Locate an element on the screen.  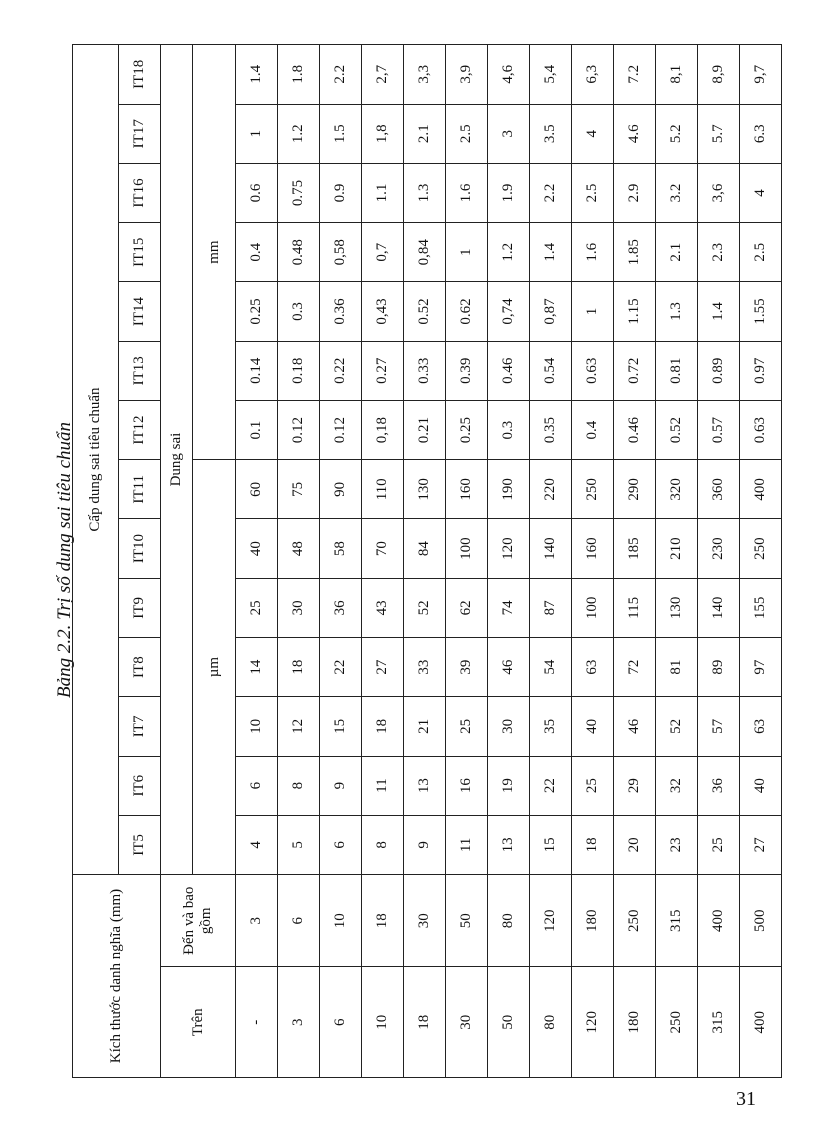
tolerance-header: Dung sai is located at coordinates (176, 459).